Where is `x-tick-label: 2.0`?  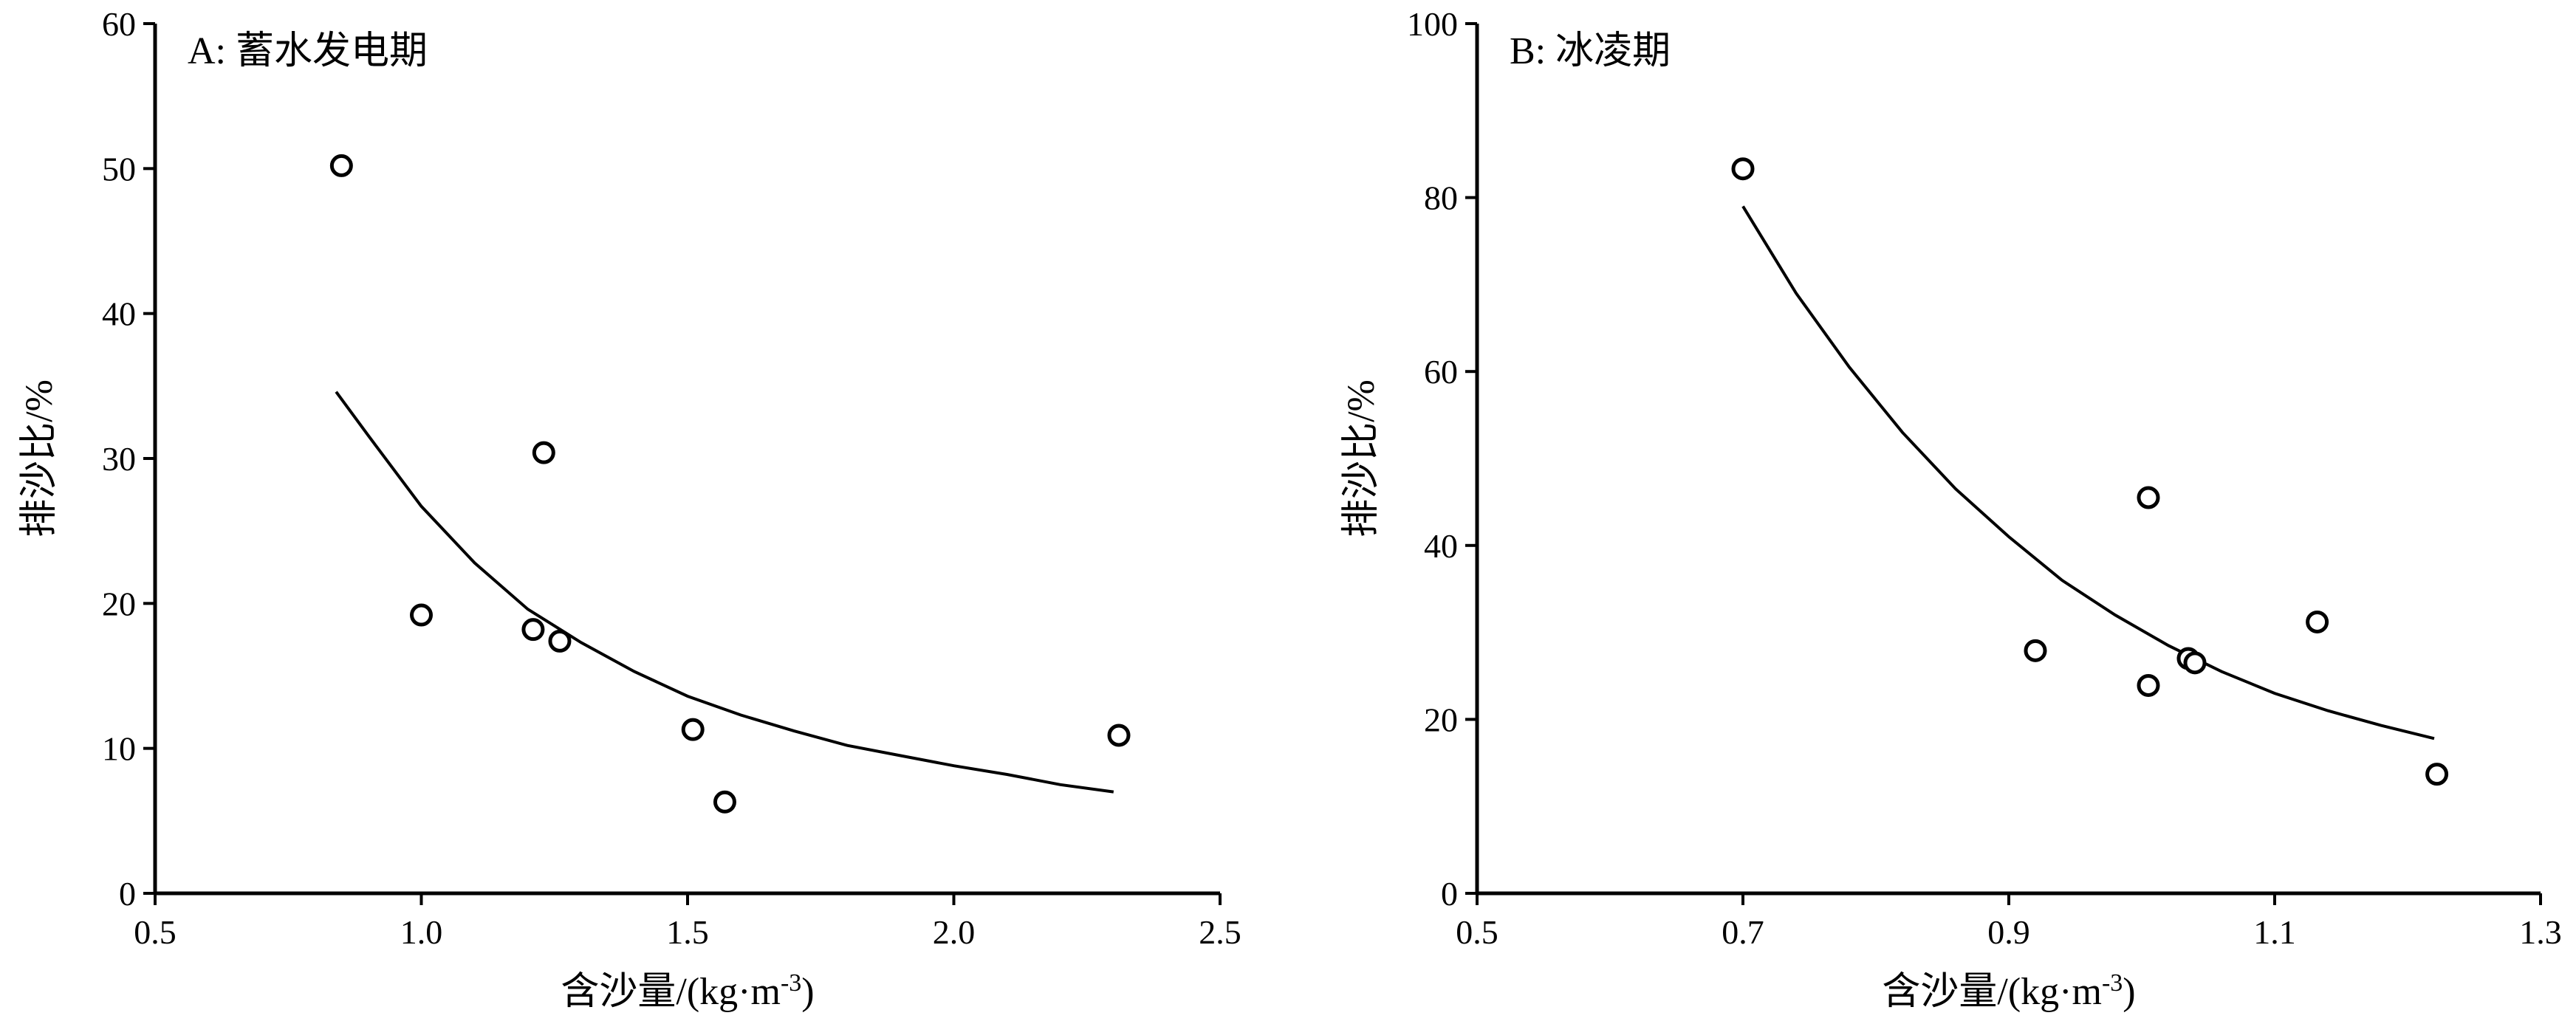 x-tick-label: 2.0 is located at coordinates (954, 932).